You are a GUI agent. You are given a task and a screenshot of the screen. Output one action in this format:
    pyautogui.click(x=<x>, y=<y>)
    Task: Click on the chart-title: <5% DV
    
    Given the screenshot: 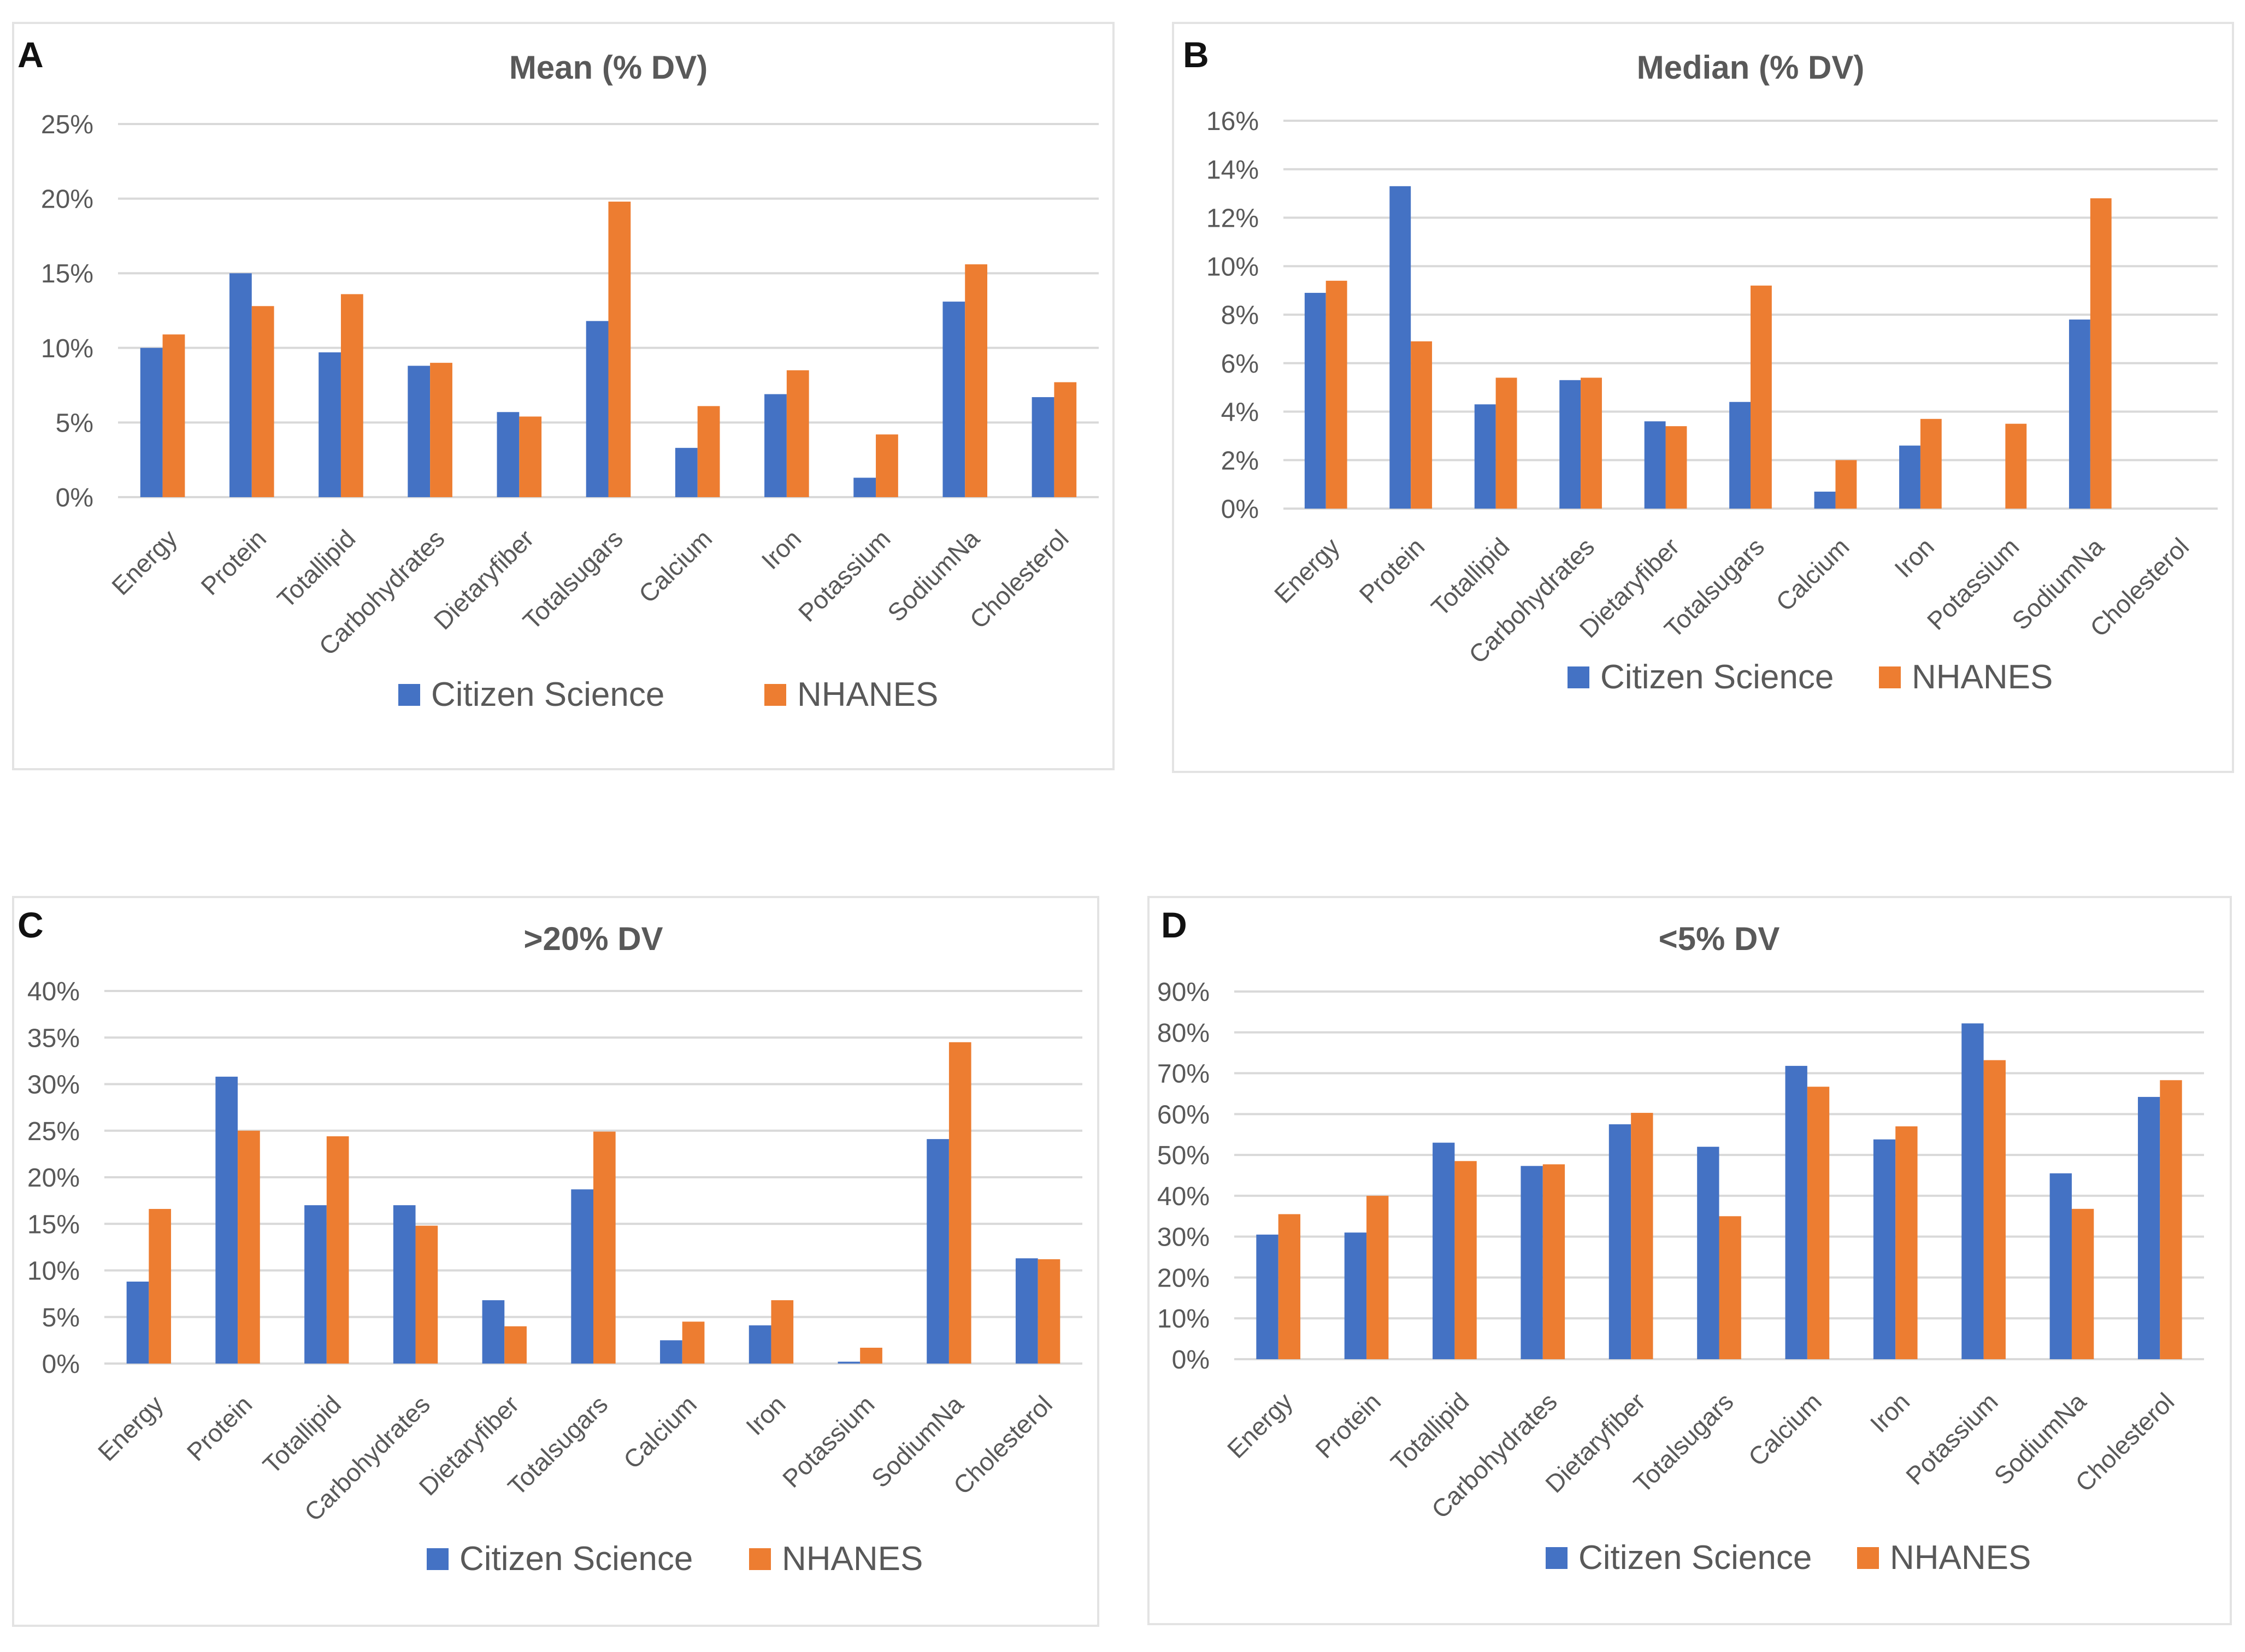 What is the action you would take?
    pyautogui.click(x=1719, y=939)
    